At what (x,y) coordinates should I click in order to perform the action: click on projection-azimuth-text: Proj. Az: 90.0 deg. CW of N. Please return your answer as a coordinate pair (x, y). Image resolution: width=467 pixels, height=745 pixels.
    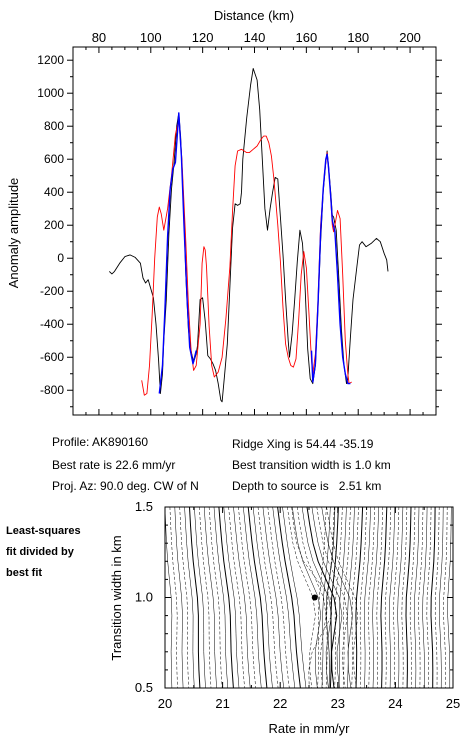
    Looking at the image, I should click on (125, 486).